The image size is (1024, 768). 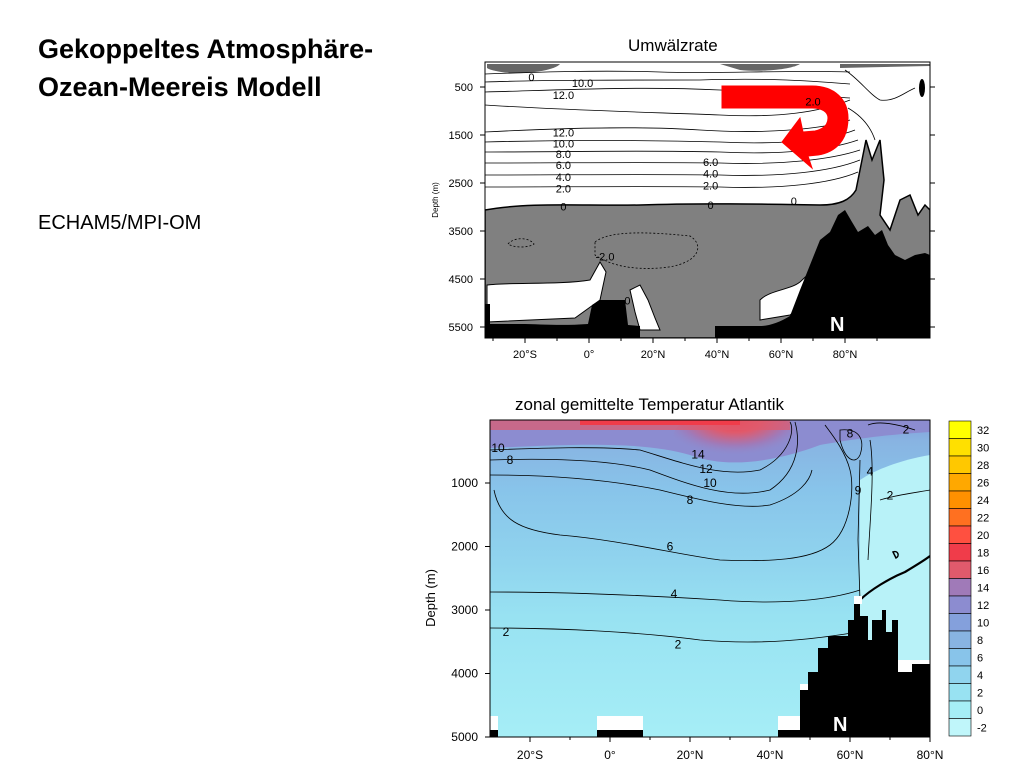 I want to click on temperature-contours, so click(x=710, y=532).